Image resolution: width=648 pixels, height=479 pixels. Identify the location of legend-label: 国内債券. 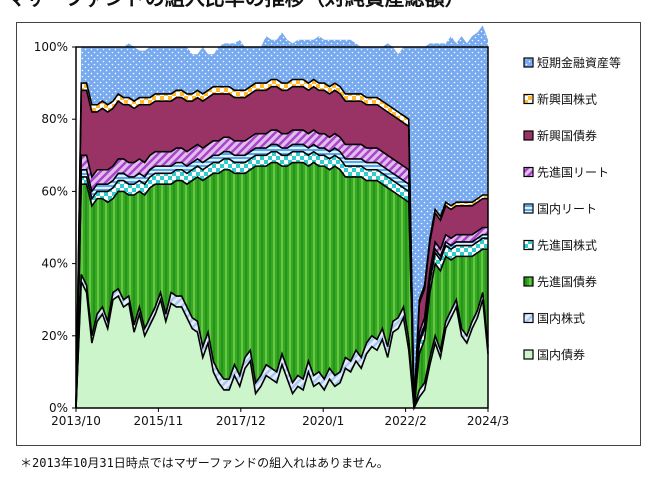
(561, 354).